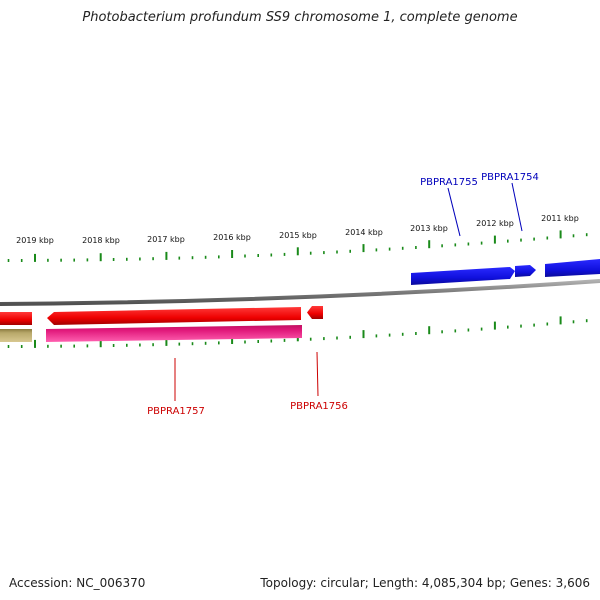 This screenshot has width=600, height=600. What do you see at coordinates (174, 333) in the screenshot?
I see `feature-PBPRA1757` at bounding box center [174, 333].